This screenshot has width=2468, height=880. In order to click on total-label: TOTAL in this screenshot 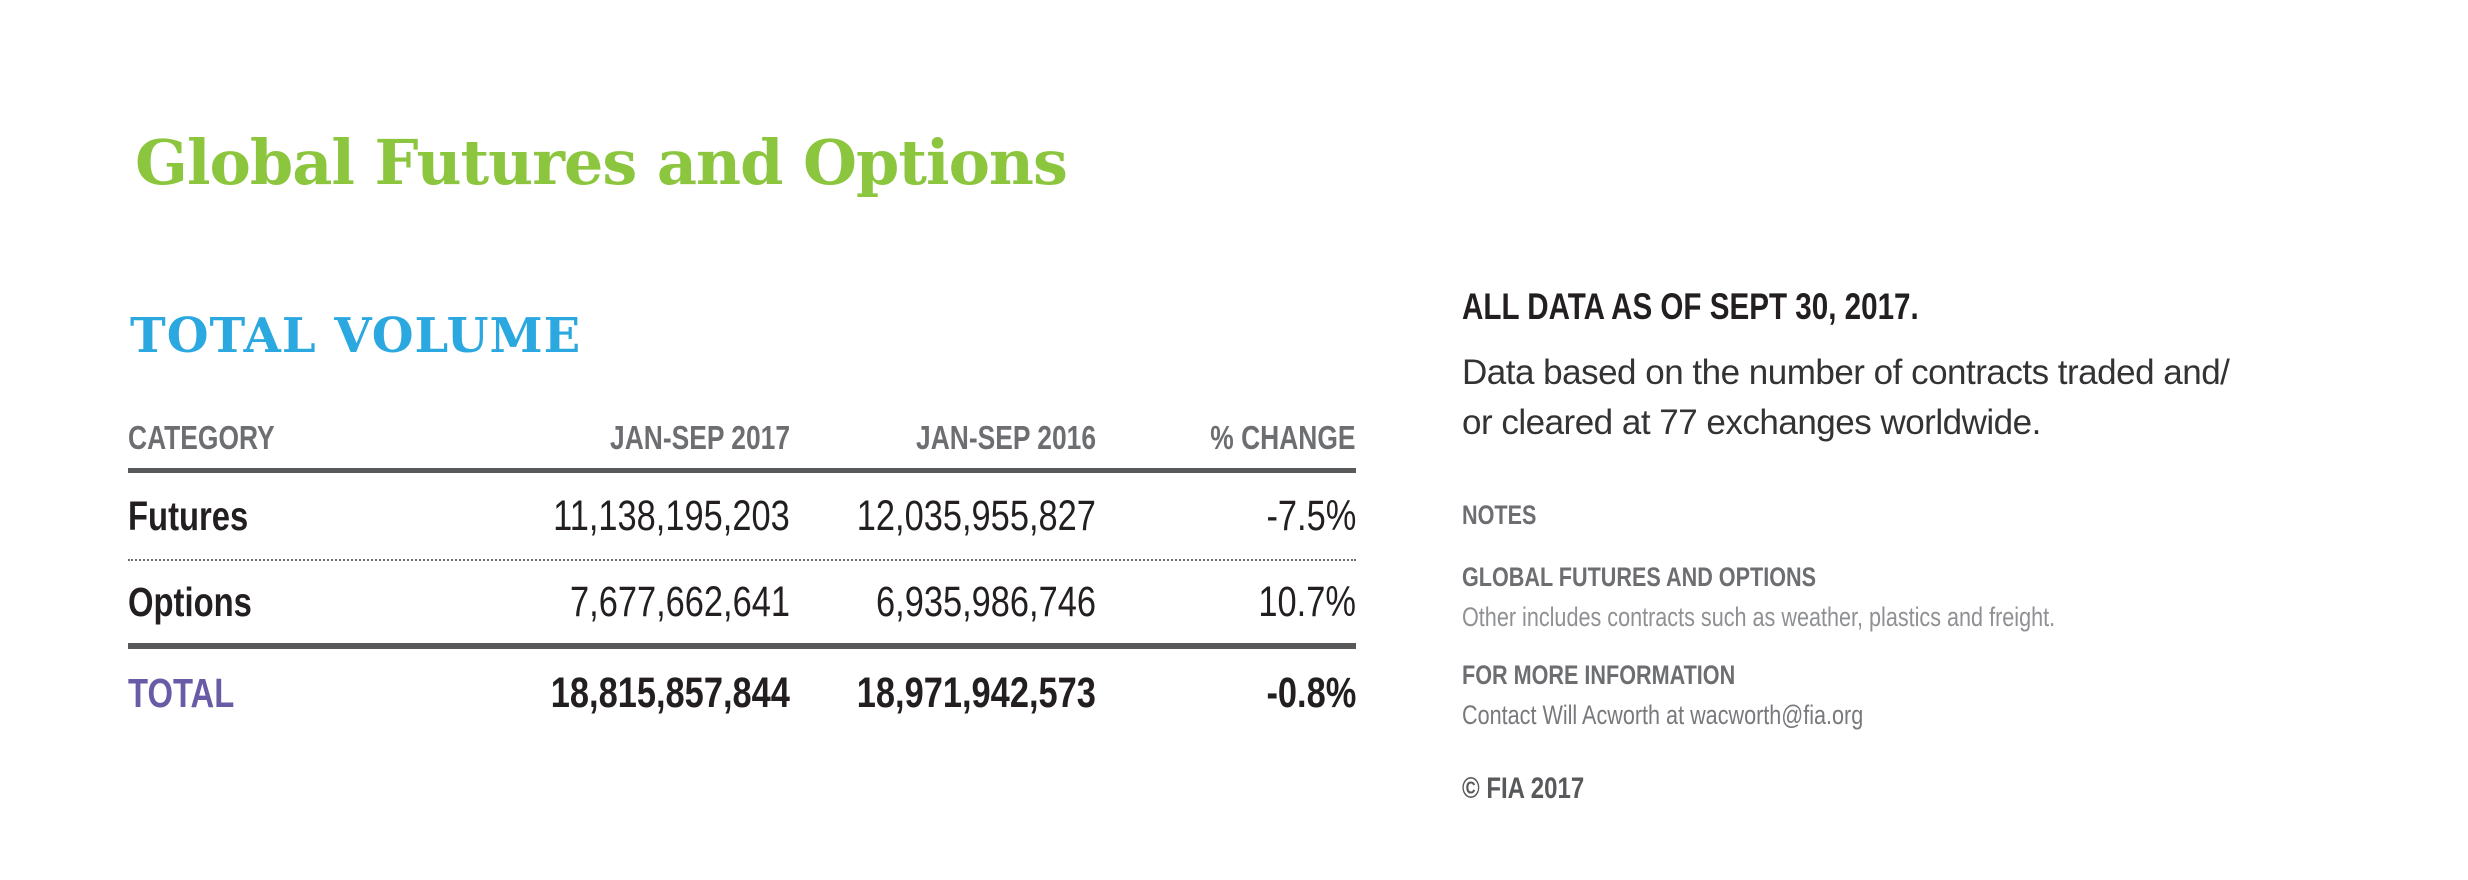, I will do `click(181, 692)`.